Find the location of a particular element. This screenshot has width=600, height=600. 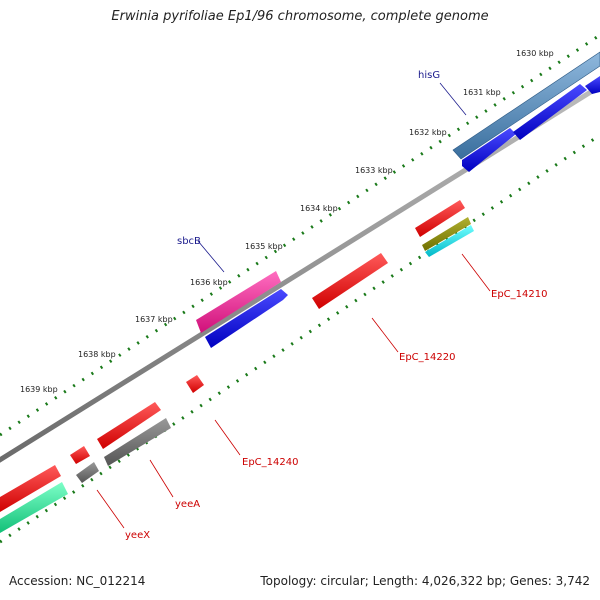

tick-1631-kbp: 1631 kbp is located at coordinates (482, 92).